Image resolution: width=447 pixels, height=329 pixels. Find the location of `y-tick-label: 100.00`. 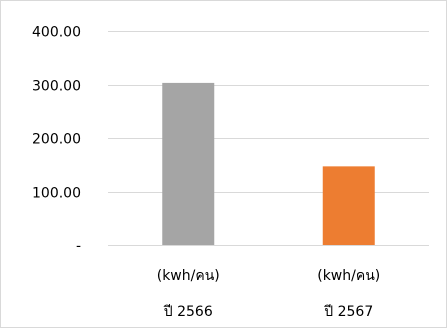

y-tick-label: 100.00 is located at coordinates (56, 194).